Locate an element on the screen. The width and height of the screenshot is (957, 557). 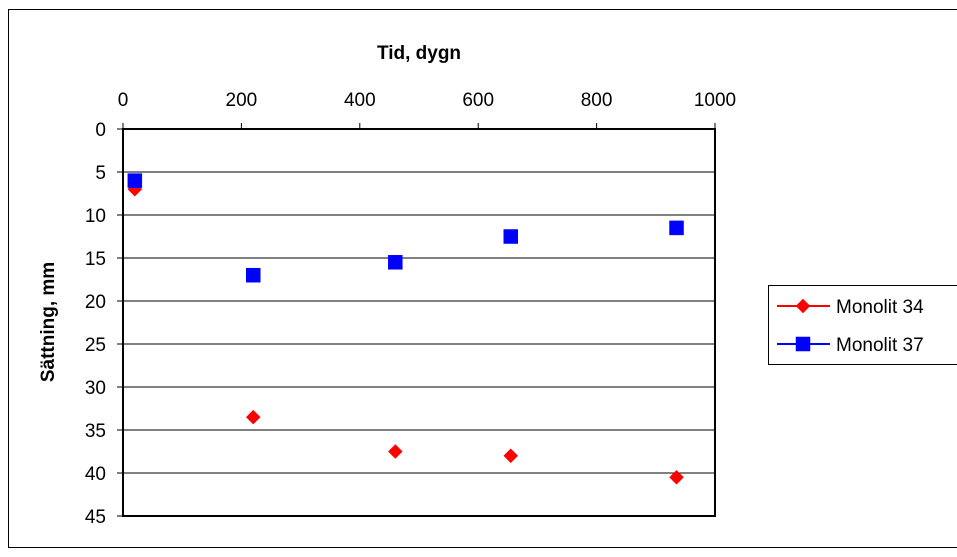
y-tick-label: 15 is located at coordinates (95, 259).